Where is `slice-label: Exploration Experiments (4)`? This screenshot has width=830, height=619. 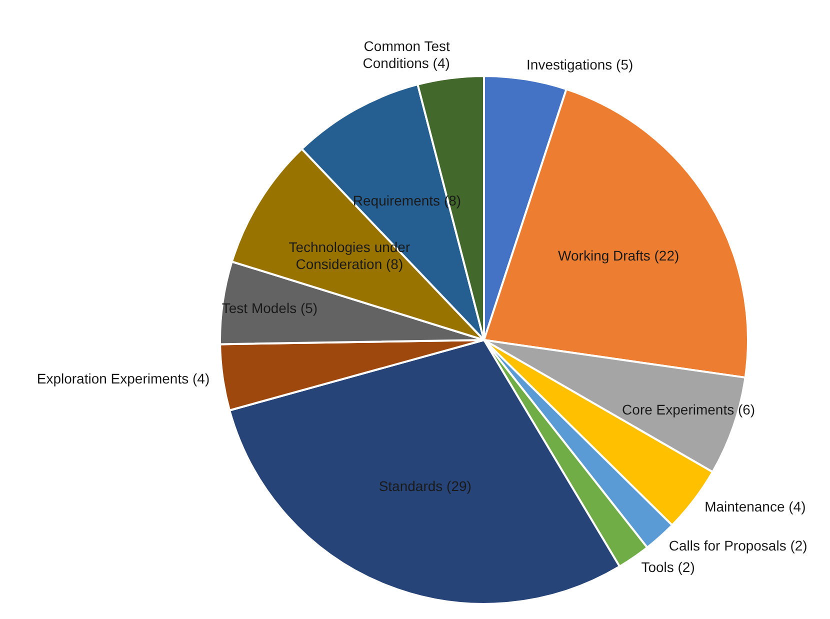
slice-label: Exploration Experiments (4) is located at coordinates (123, 378).